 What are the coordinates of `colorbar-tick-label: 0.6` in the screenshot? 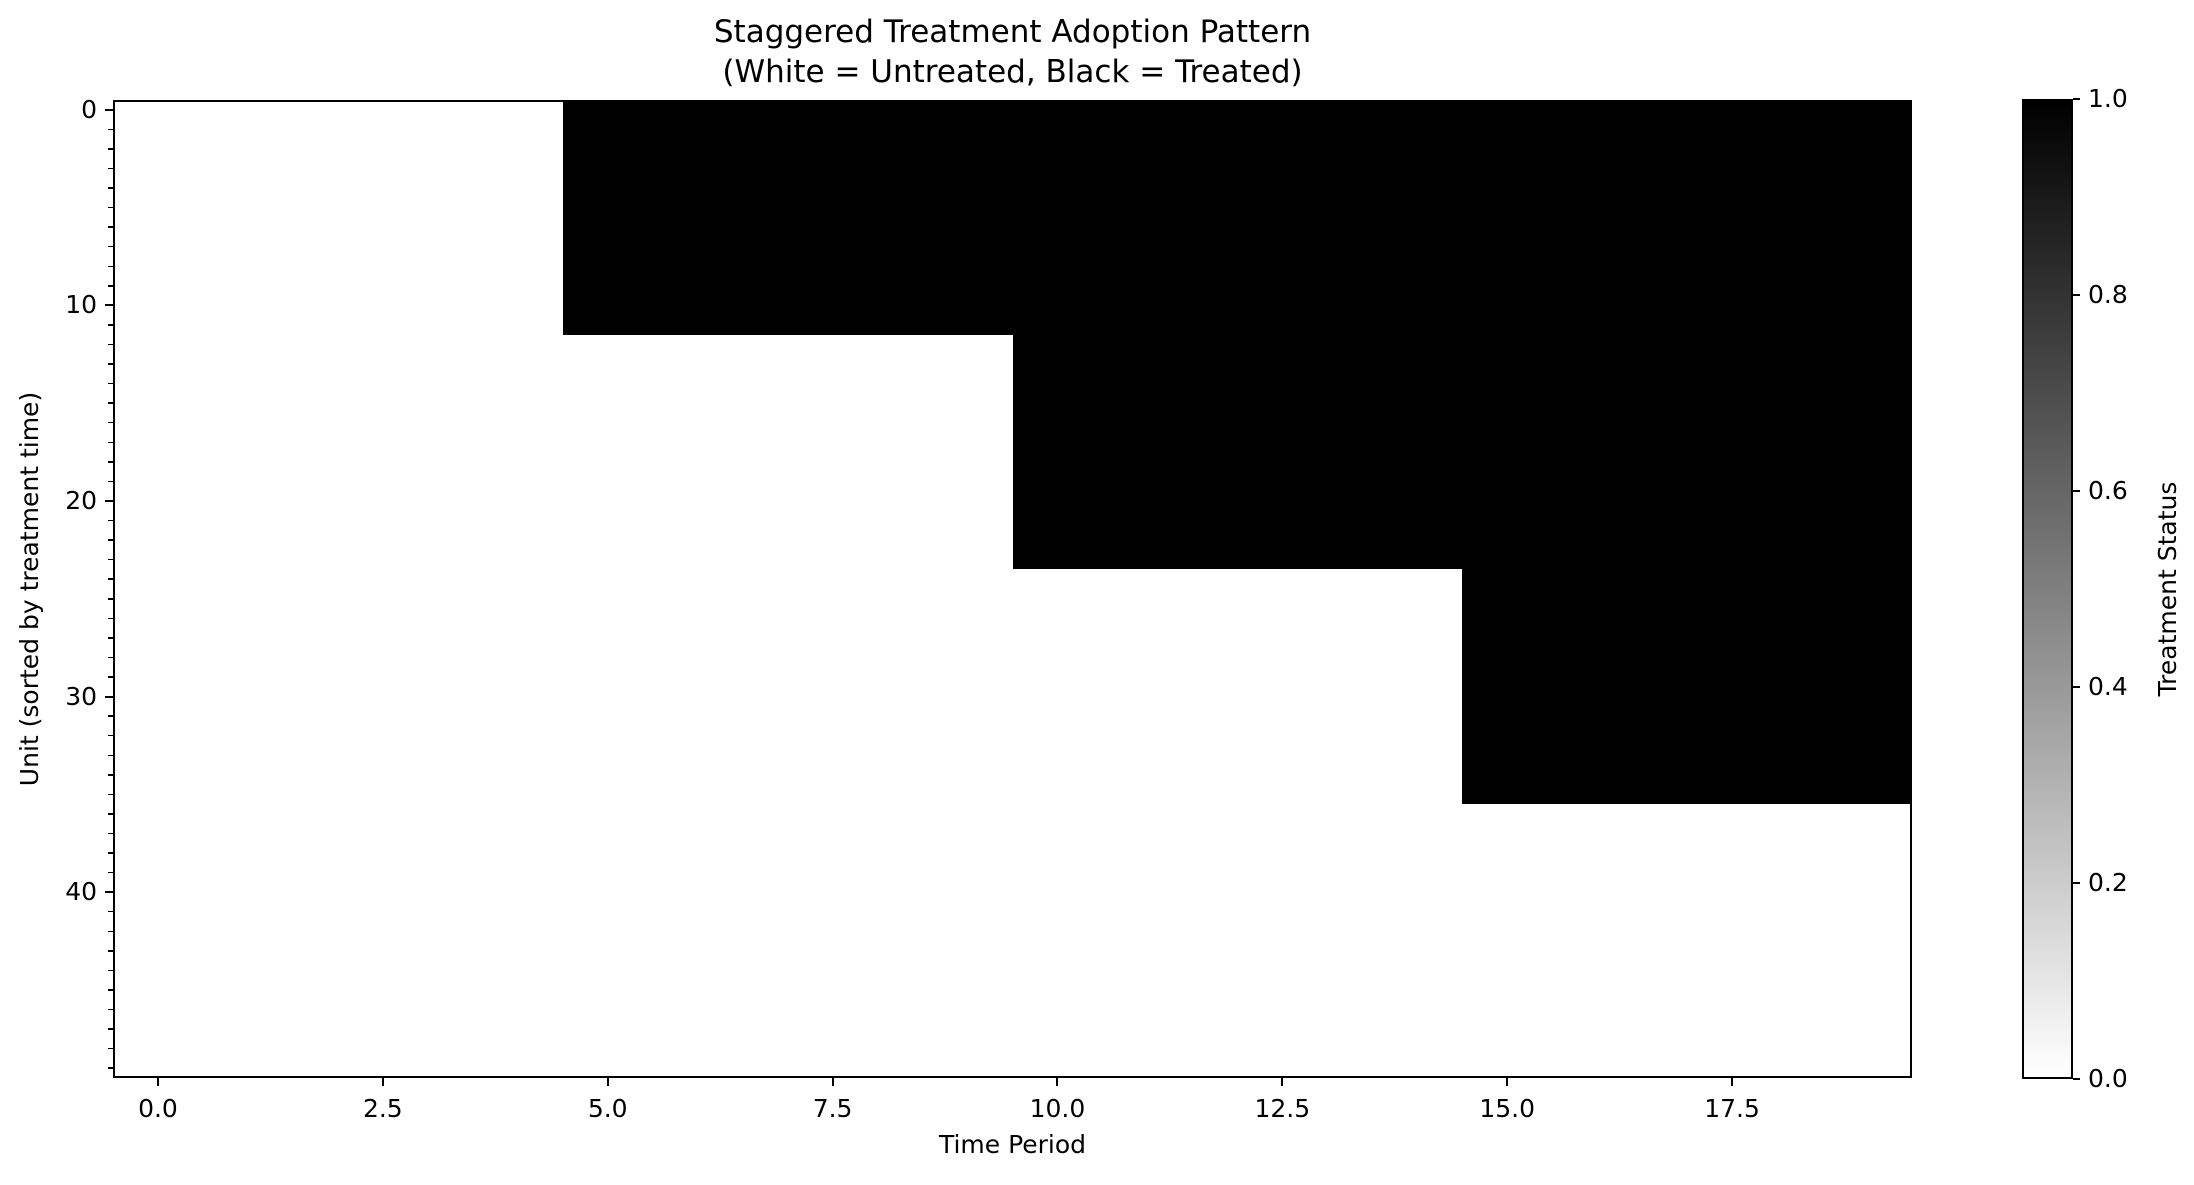 It's located at (2108, 490).